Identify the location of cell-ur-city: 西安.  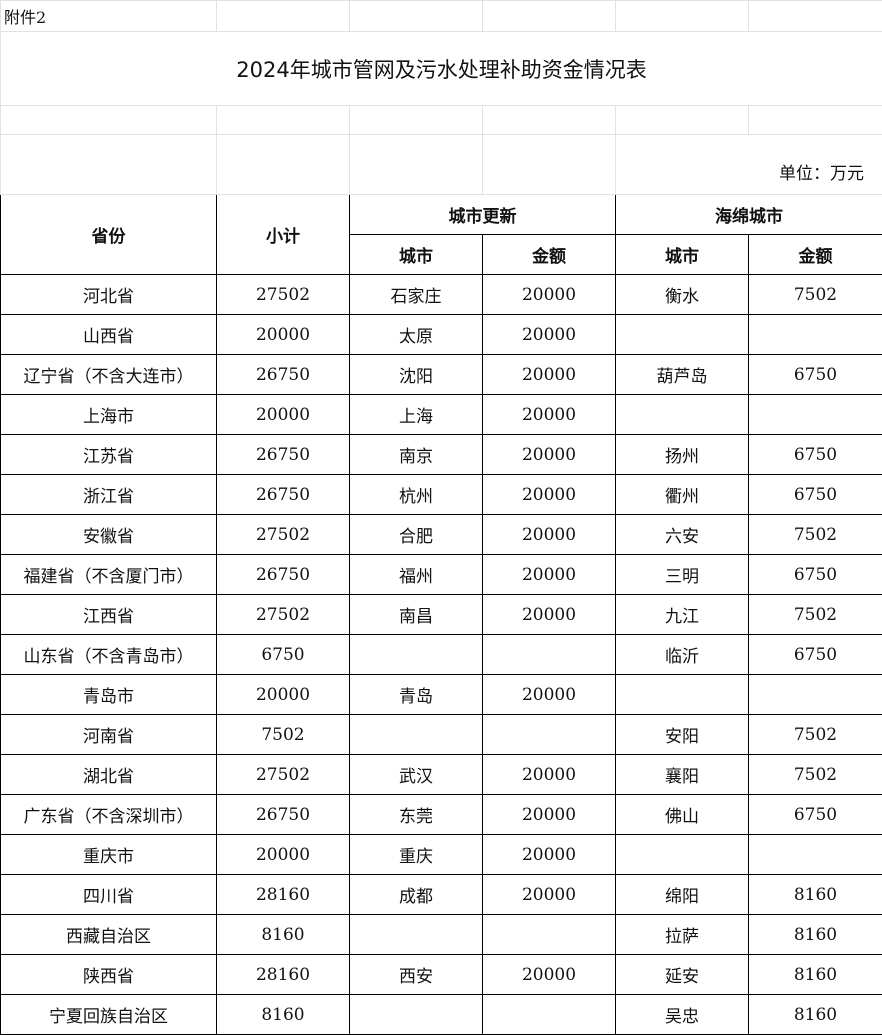
(416, 975).